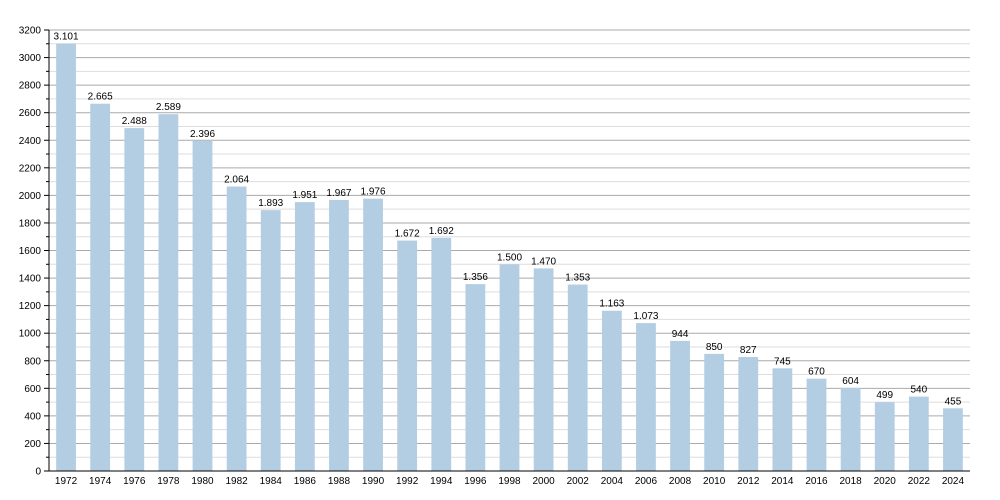  What do you see at coordinates (271, 481) in the screenshot?
I see `x-tick-label: 1984` at bounding box center [271, 481].